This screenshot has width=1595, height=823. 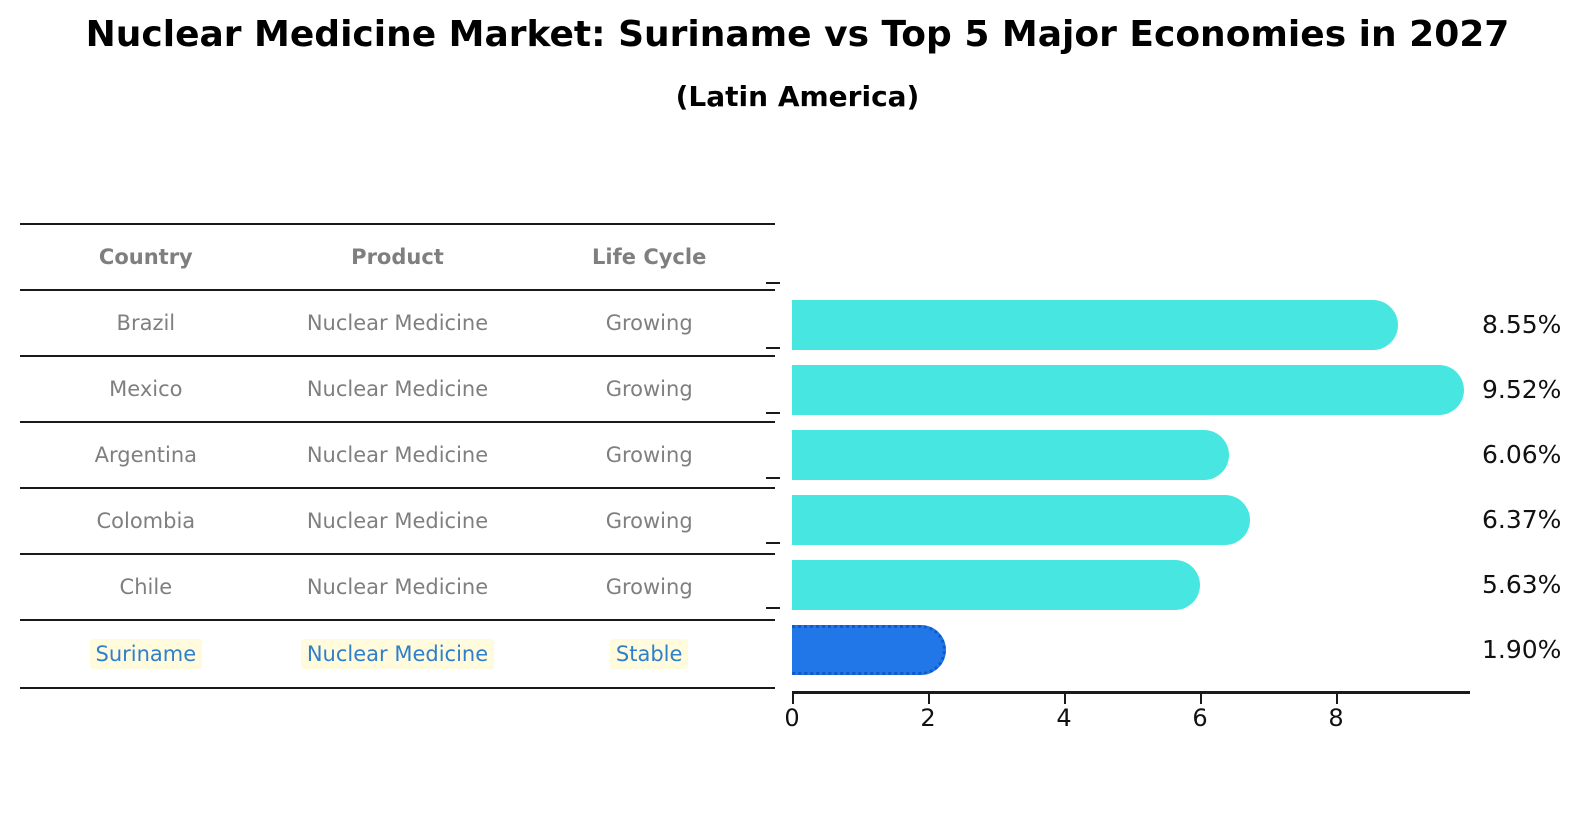 I want to click on value-label-brazil: 8.55%, so click(x=1522, y=324).